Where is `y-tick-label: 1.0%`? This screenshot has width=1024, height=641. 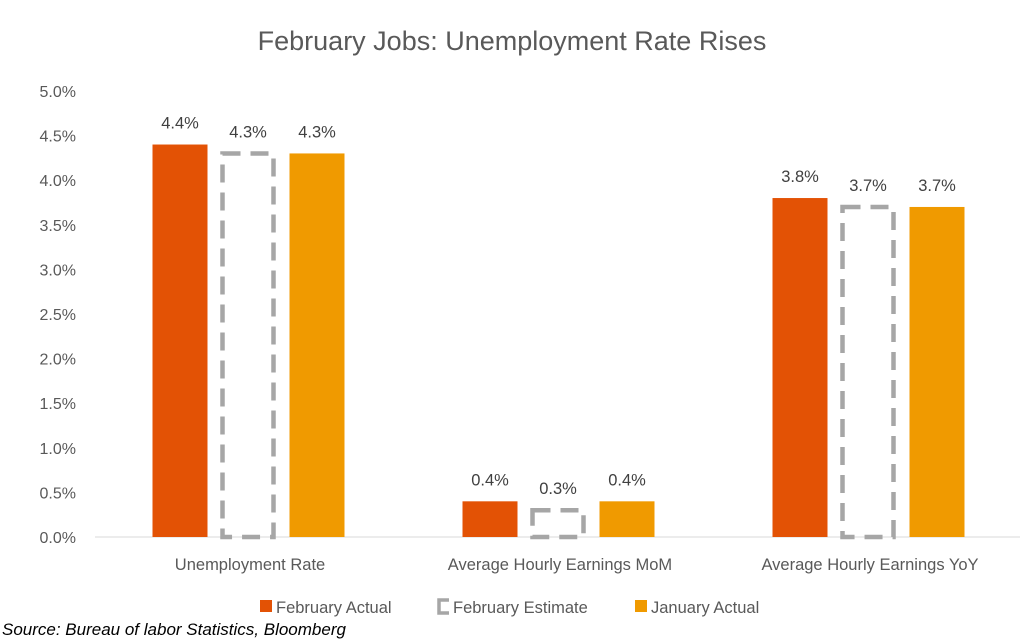
y-tick-label: 1.0% is located at coordinates (58, 449).